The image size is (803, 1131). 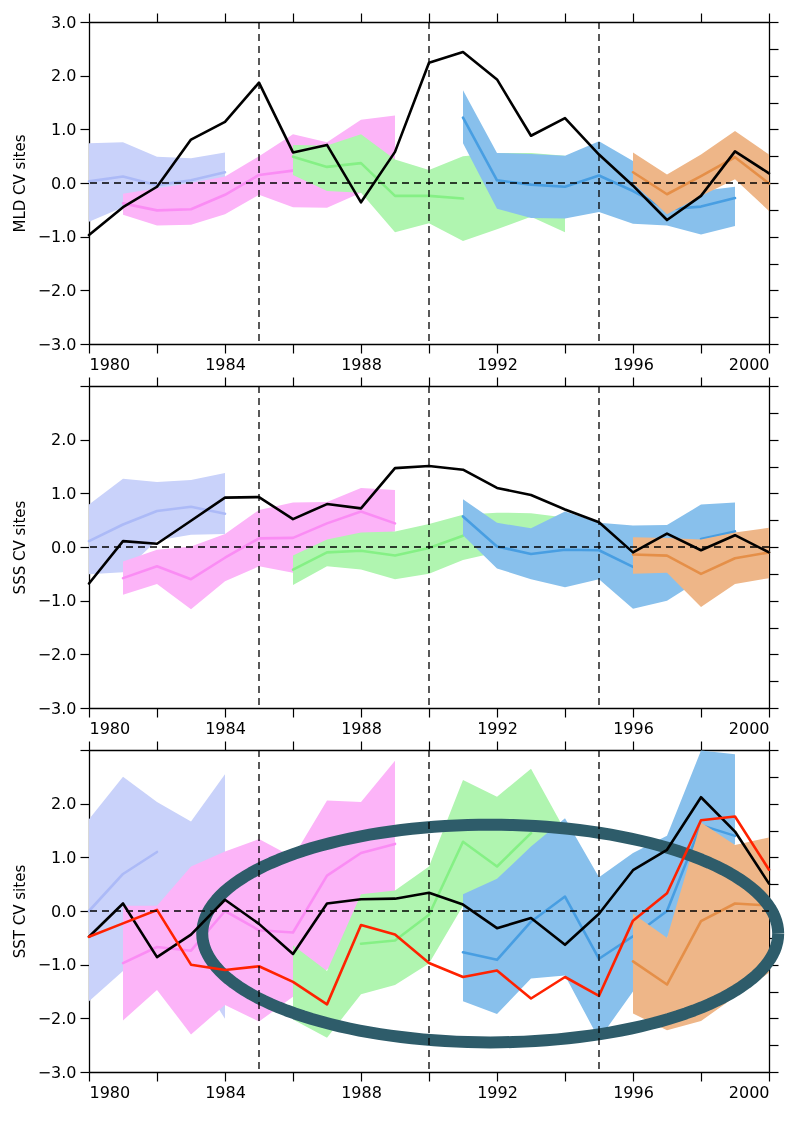 What do you see at coordinates (19, 547) in the screenshot?
I see `y-axis-title: SSS CV sites` at bounding box center [19, 547].